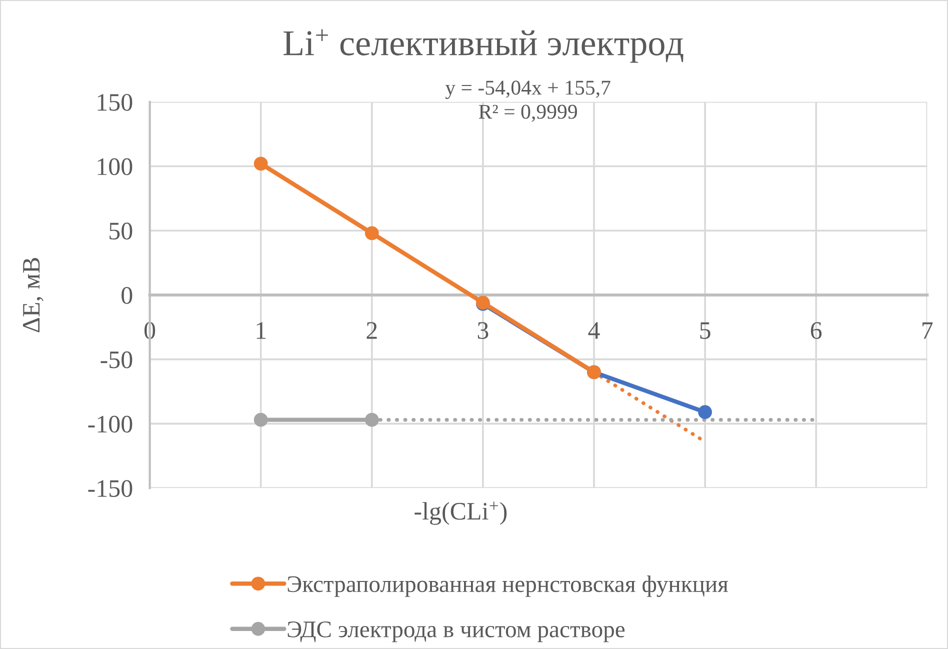  I want to click on y-tick-label: -100, so click(110, 424).